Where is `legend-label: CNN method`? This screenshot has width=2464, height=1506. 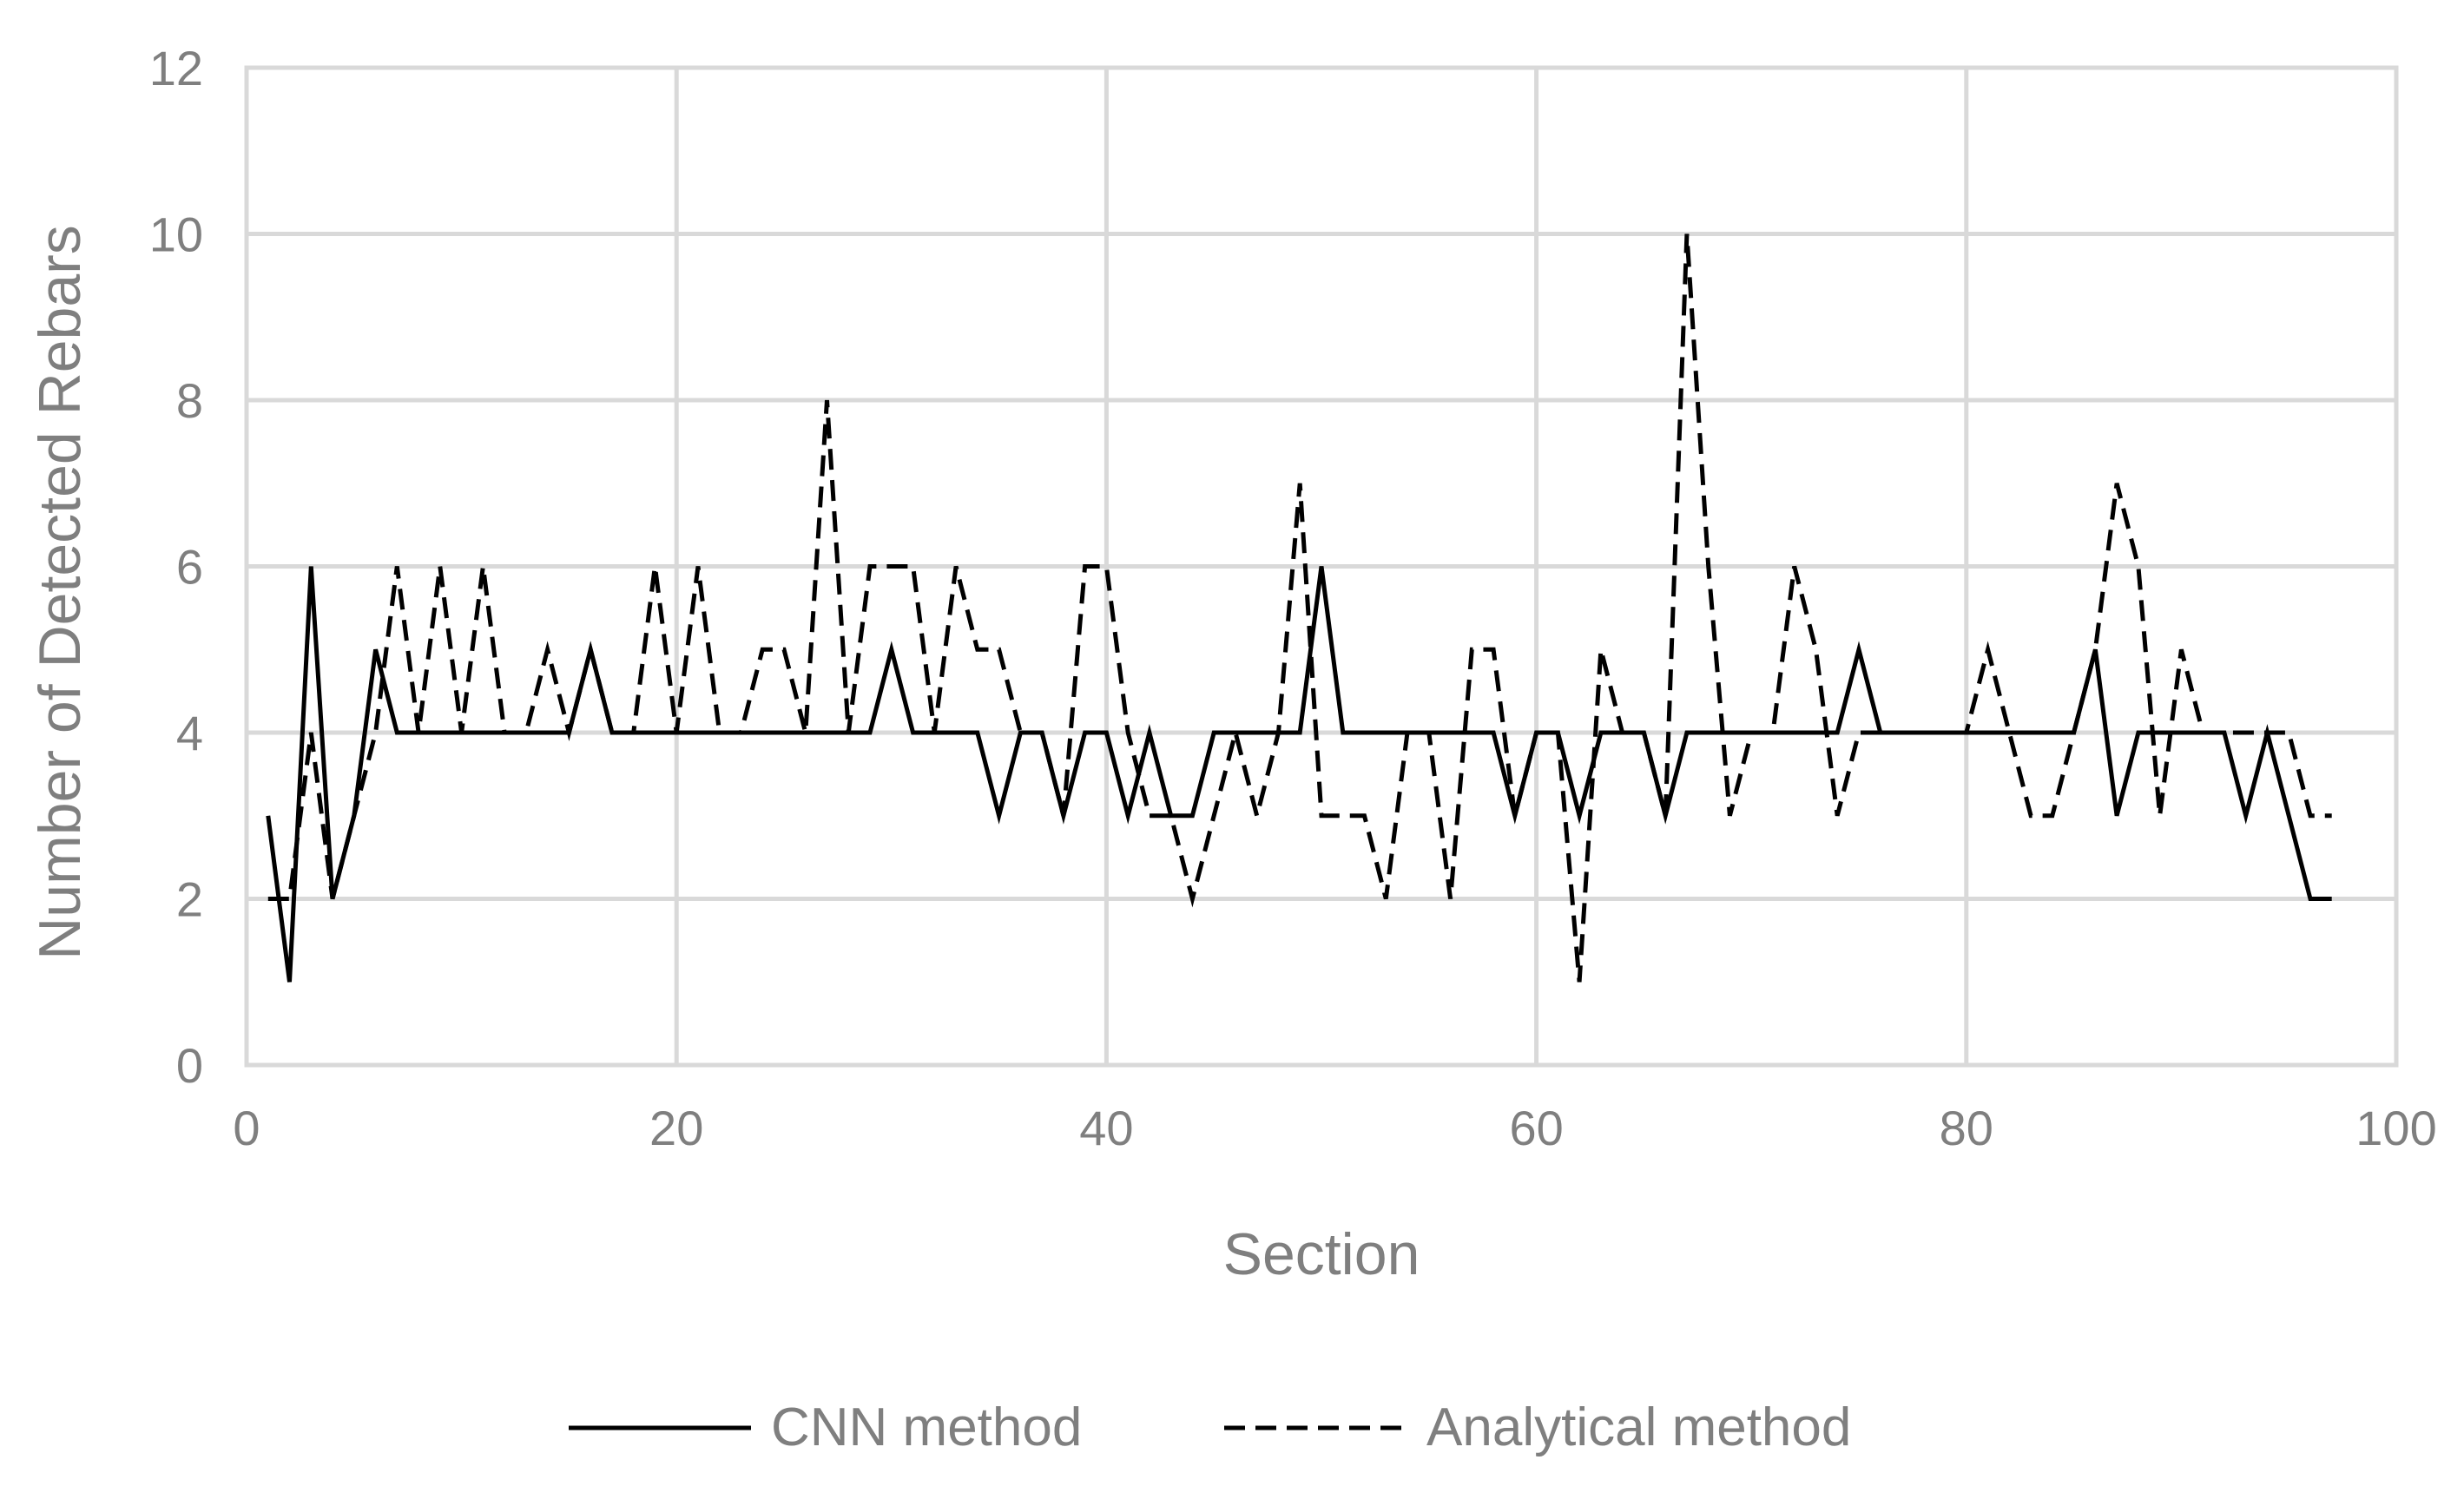
legend-label: CNN method is located at coordinates (926, 1427).